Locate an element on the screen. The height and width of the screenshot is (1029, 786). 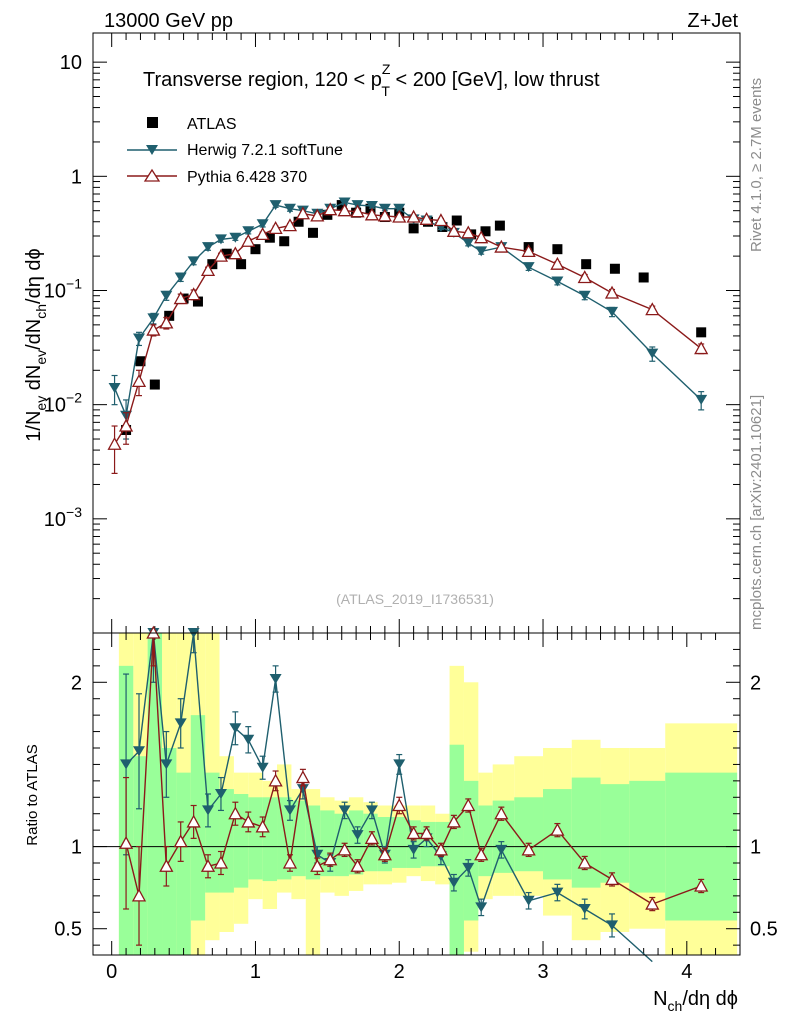
process-label: Z+Jet is located at coordinates (712, 21).